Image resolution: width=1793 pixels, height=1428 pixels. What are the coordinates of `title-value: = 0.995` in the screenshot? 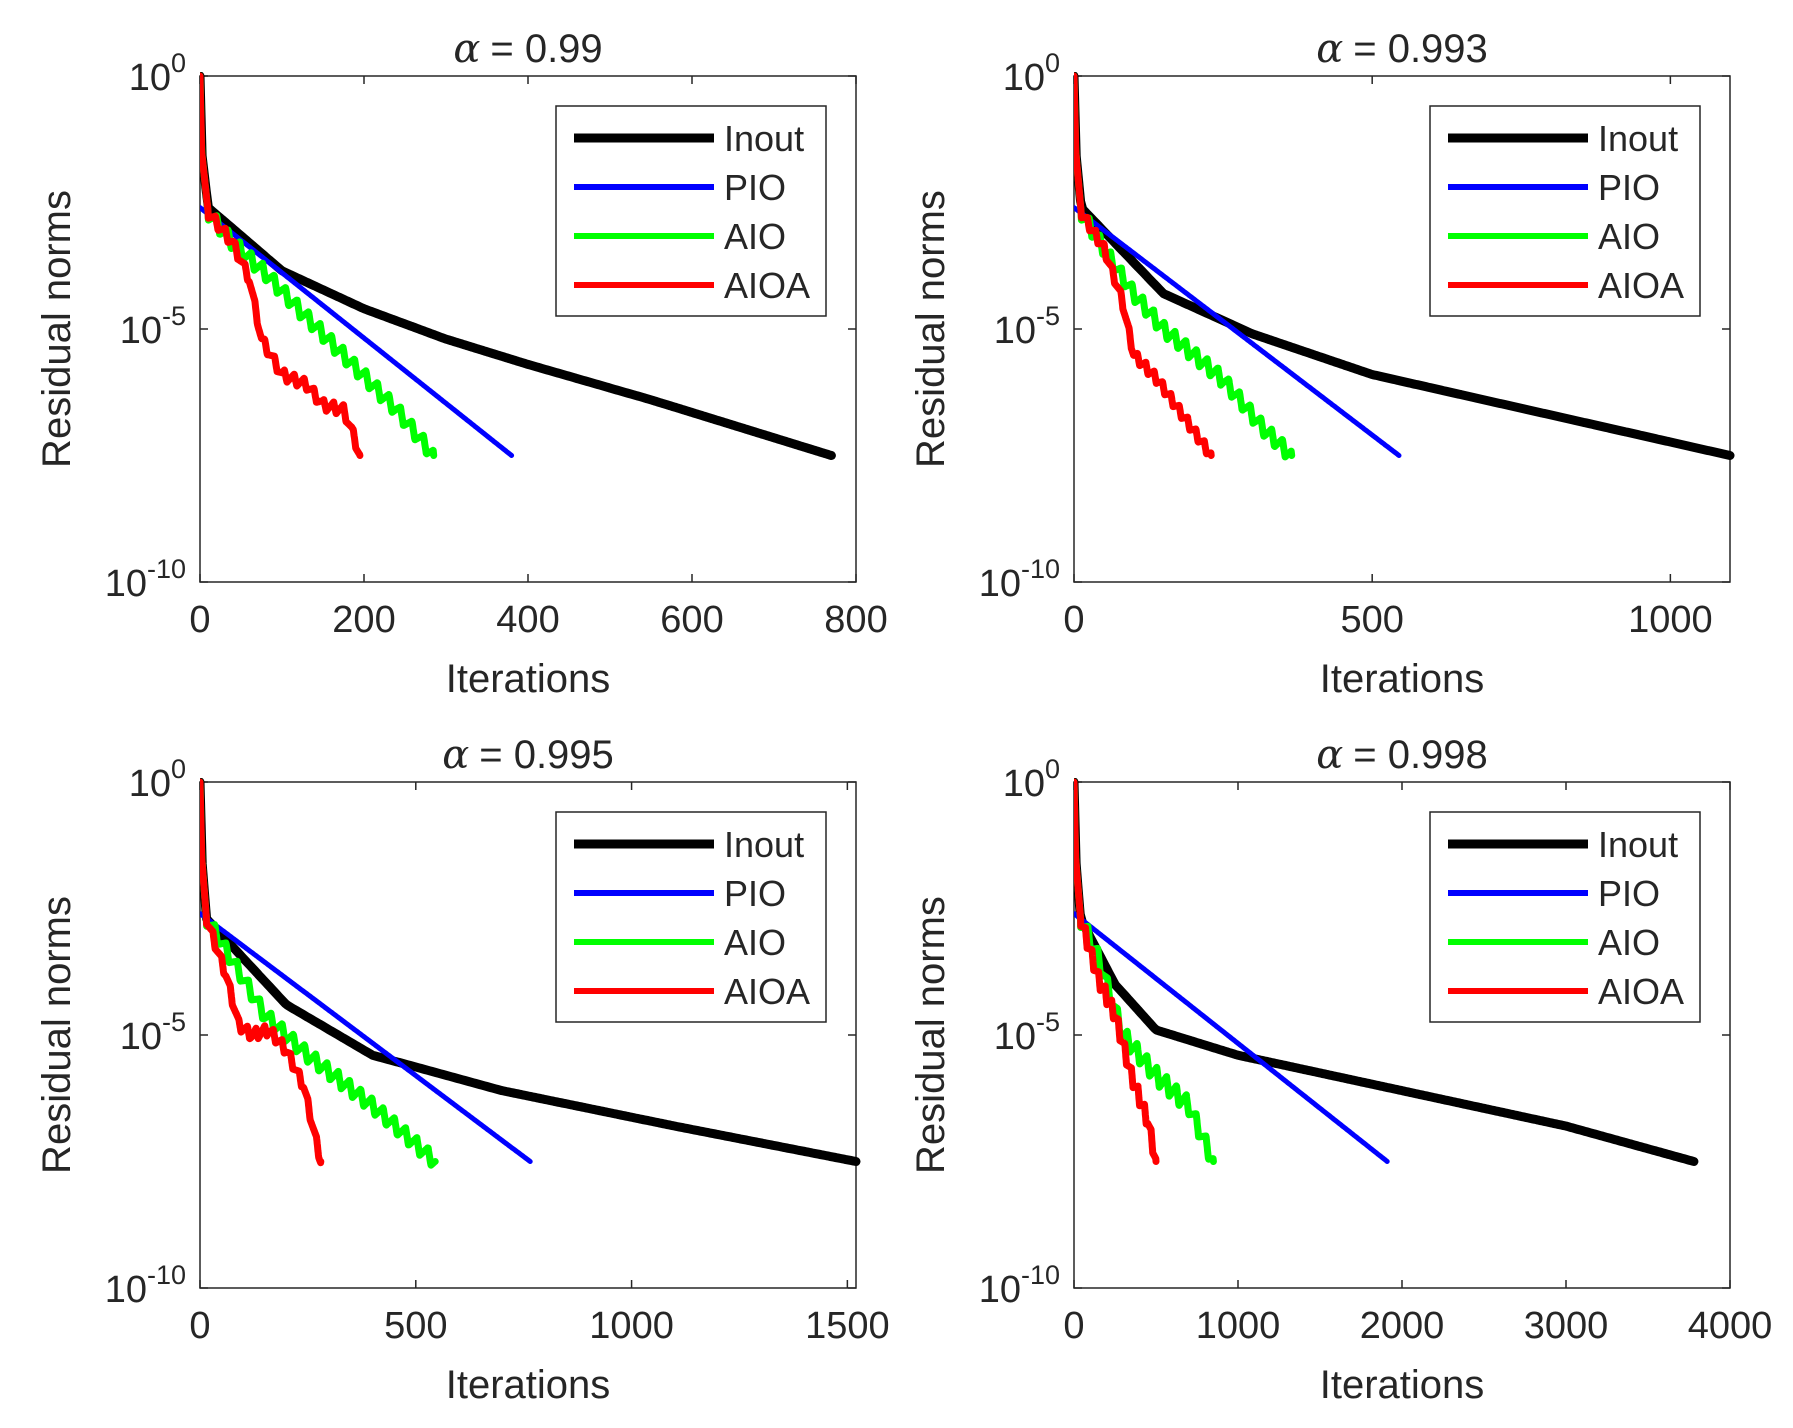 It's located at (546, 755).